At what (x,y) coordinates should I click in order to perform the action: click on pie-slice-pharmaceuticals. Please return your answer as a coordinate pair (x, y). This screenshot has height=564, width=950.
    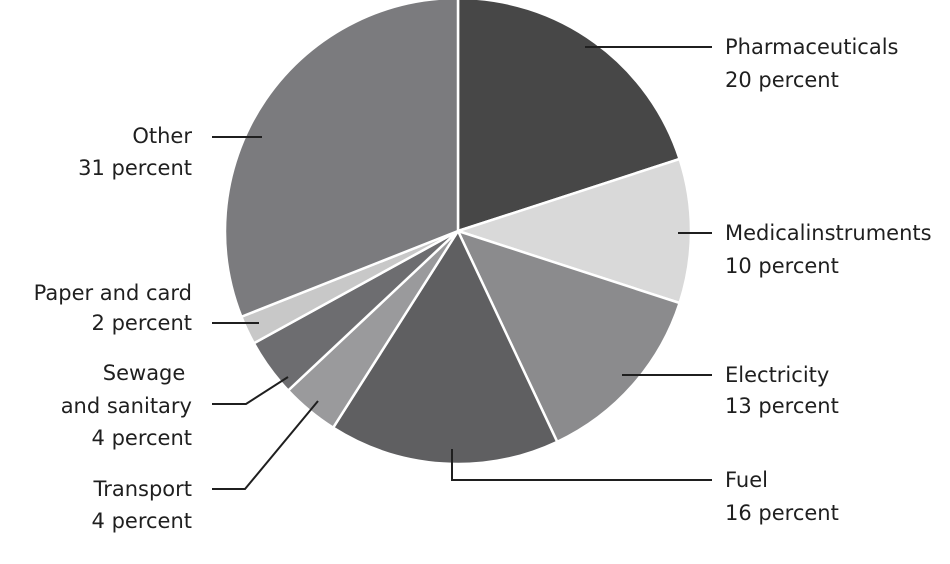
    Looking at the image, I should click on (568, 116).